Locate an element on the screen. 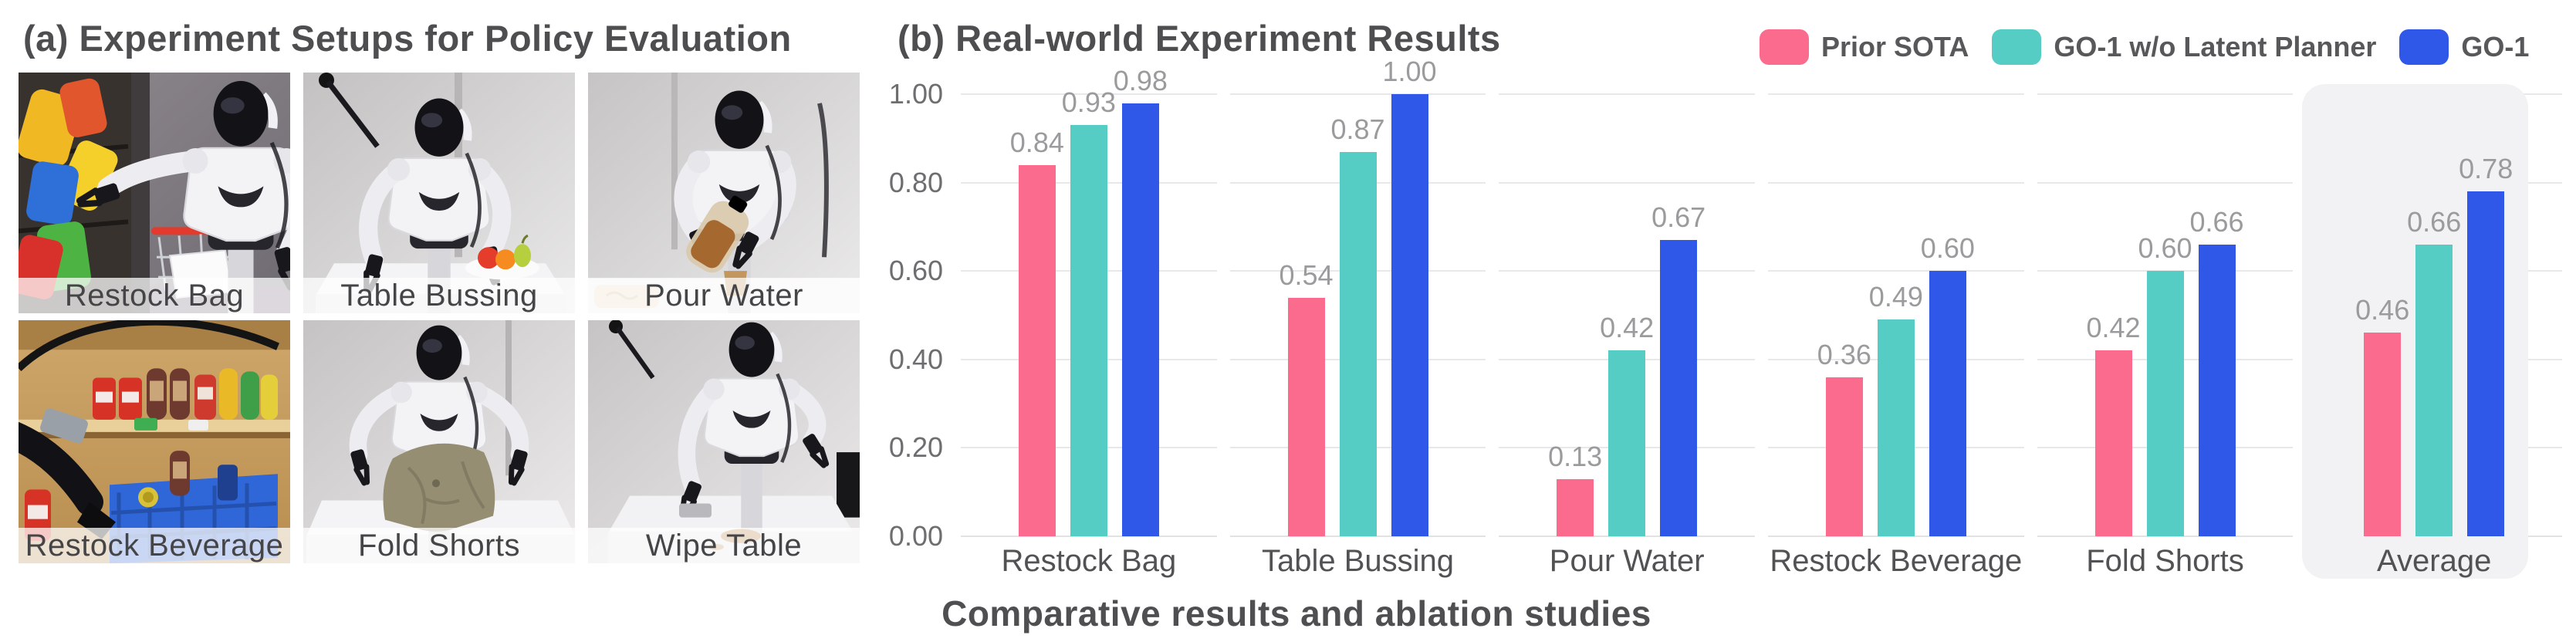  chart-legend: Prior SOTA GO-1 w/o Latent Planner GO-1 is located at coordinates (2144, 47).